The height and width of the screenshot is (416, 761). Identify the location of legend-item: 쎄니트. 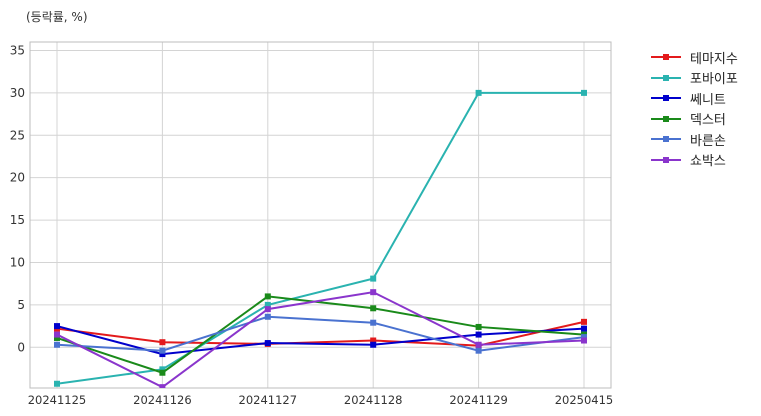
(694, 98).